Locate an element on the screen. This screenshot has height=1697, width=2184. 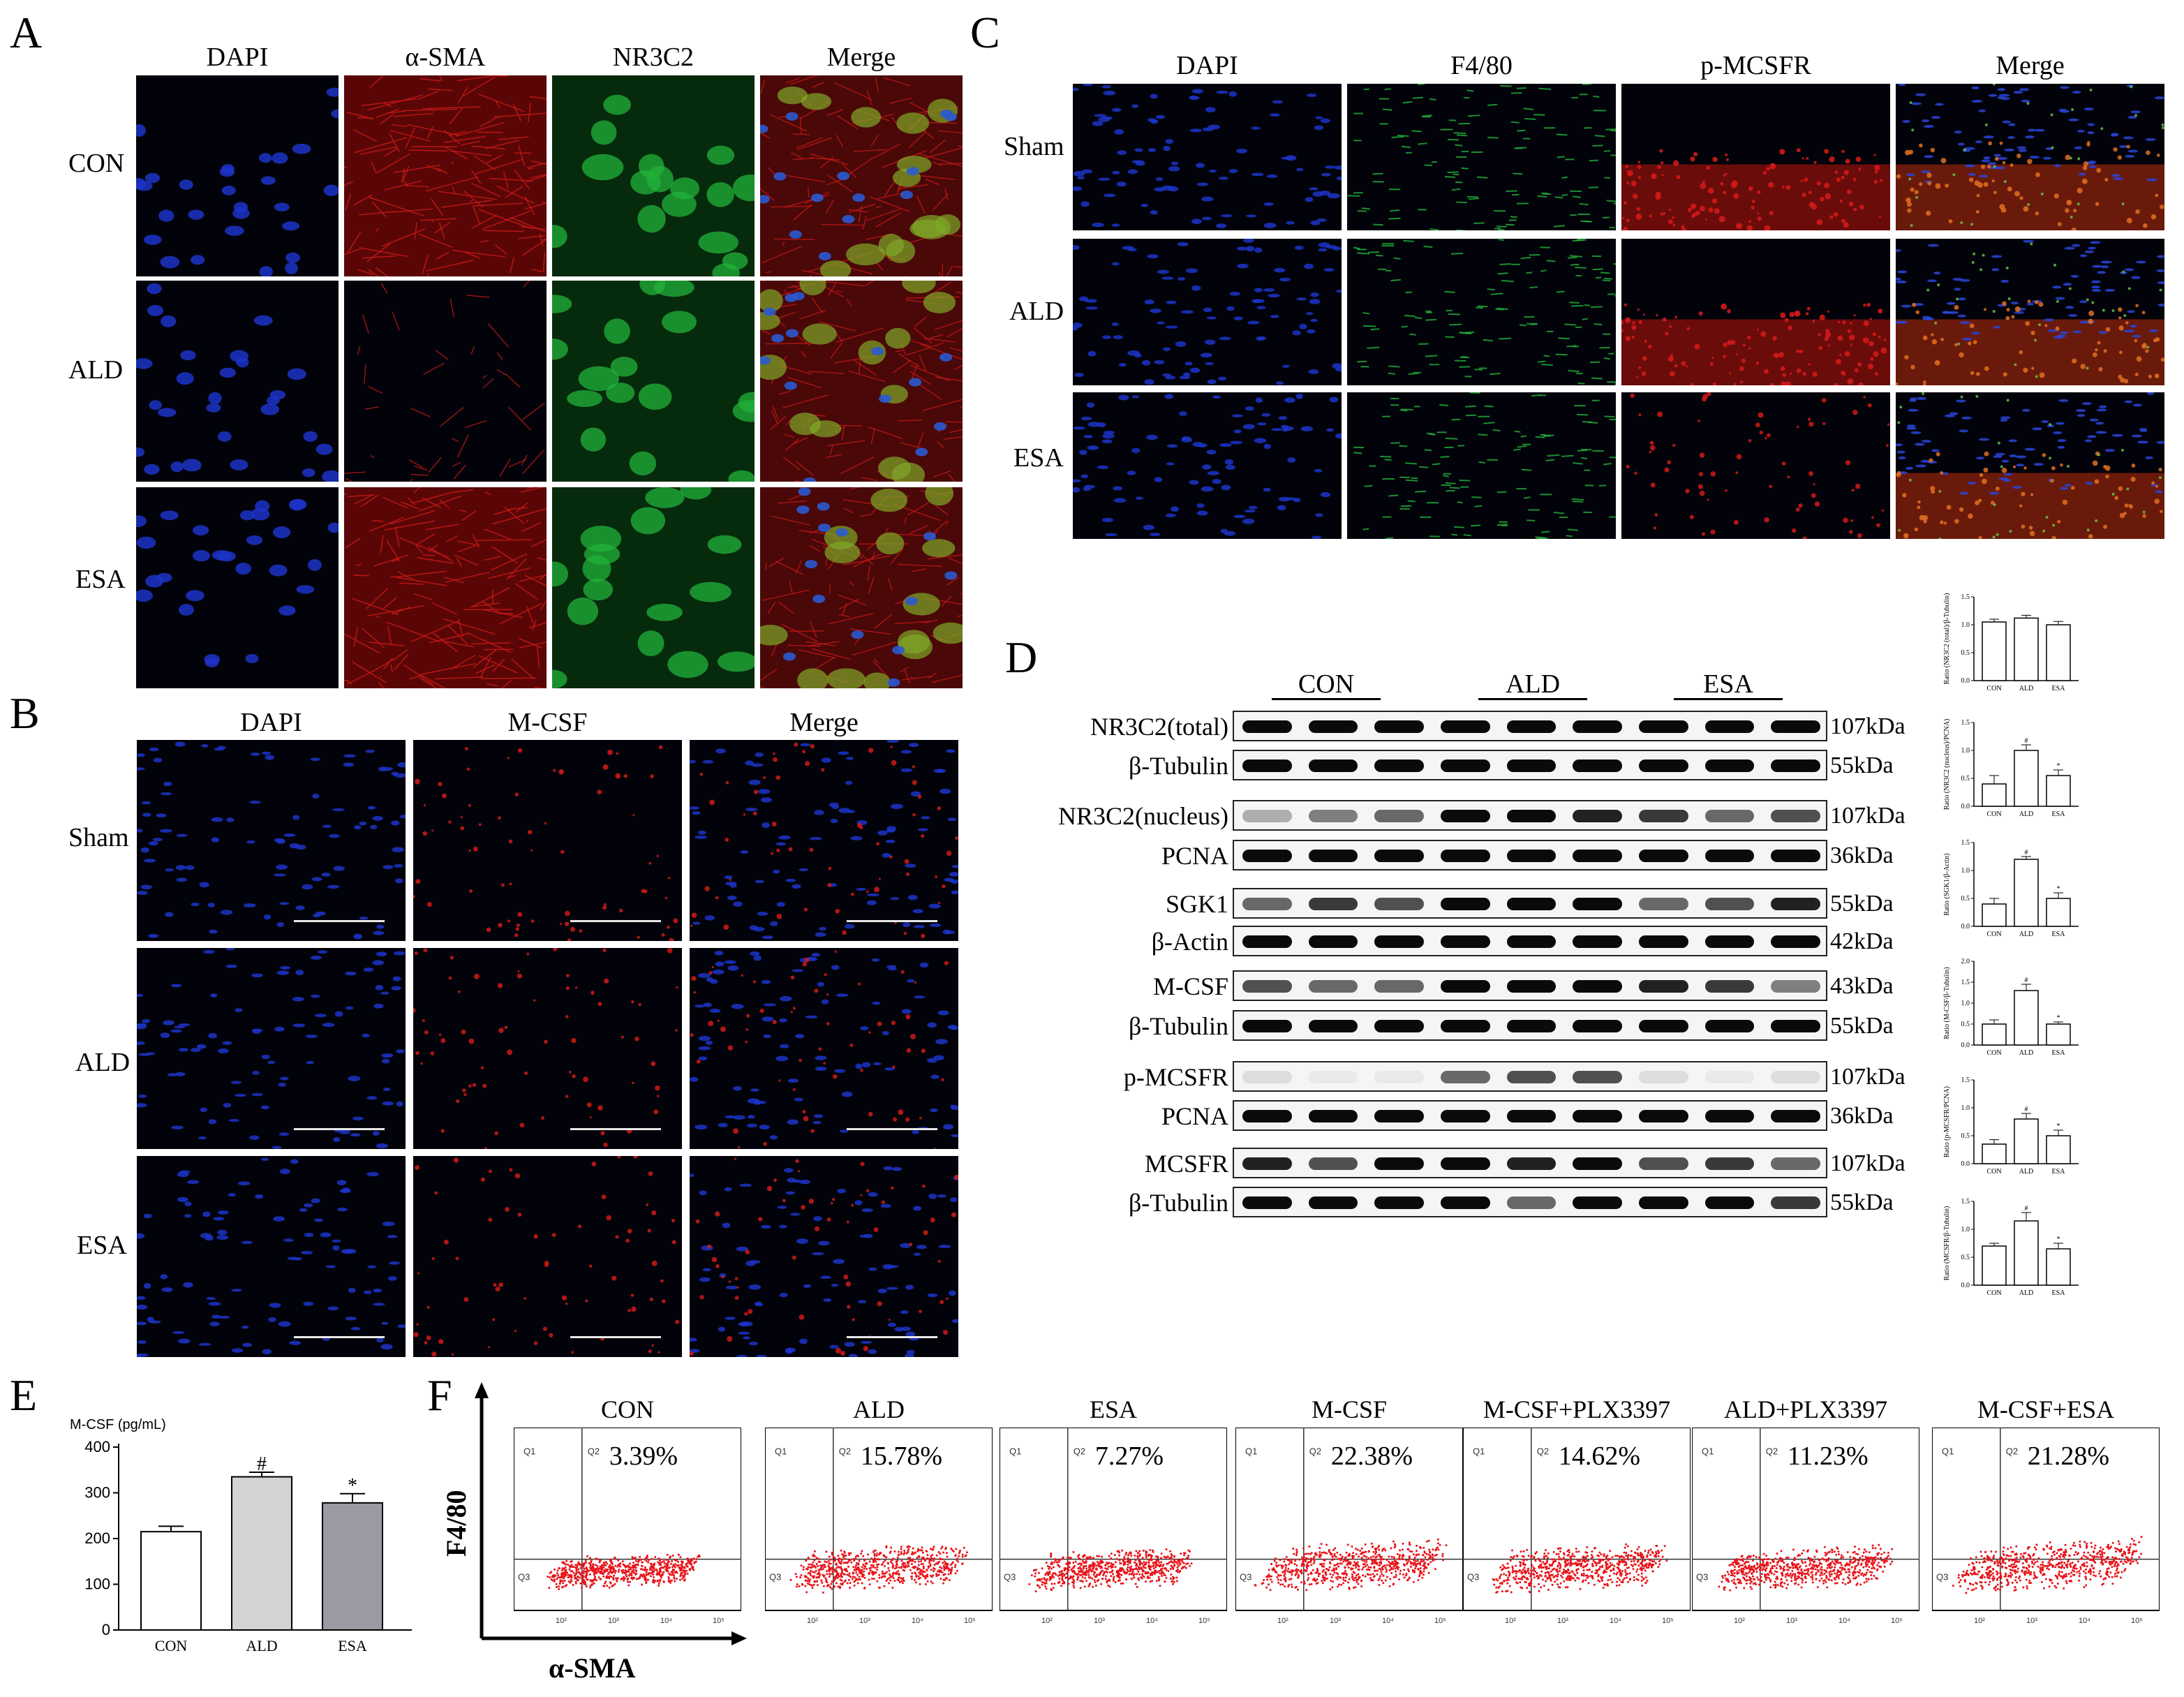
panel-a-row-ald: ALD is located at coordinates (96, 370).